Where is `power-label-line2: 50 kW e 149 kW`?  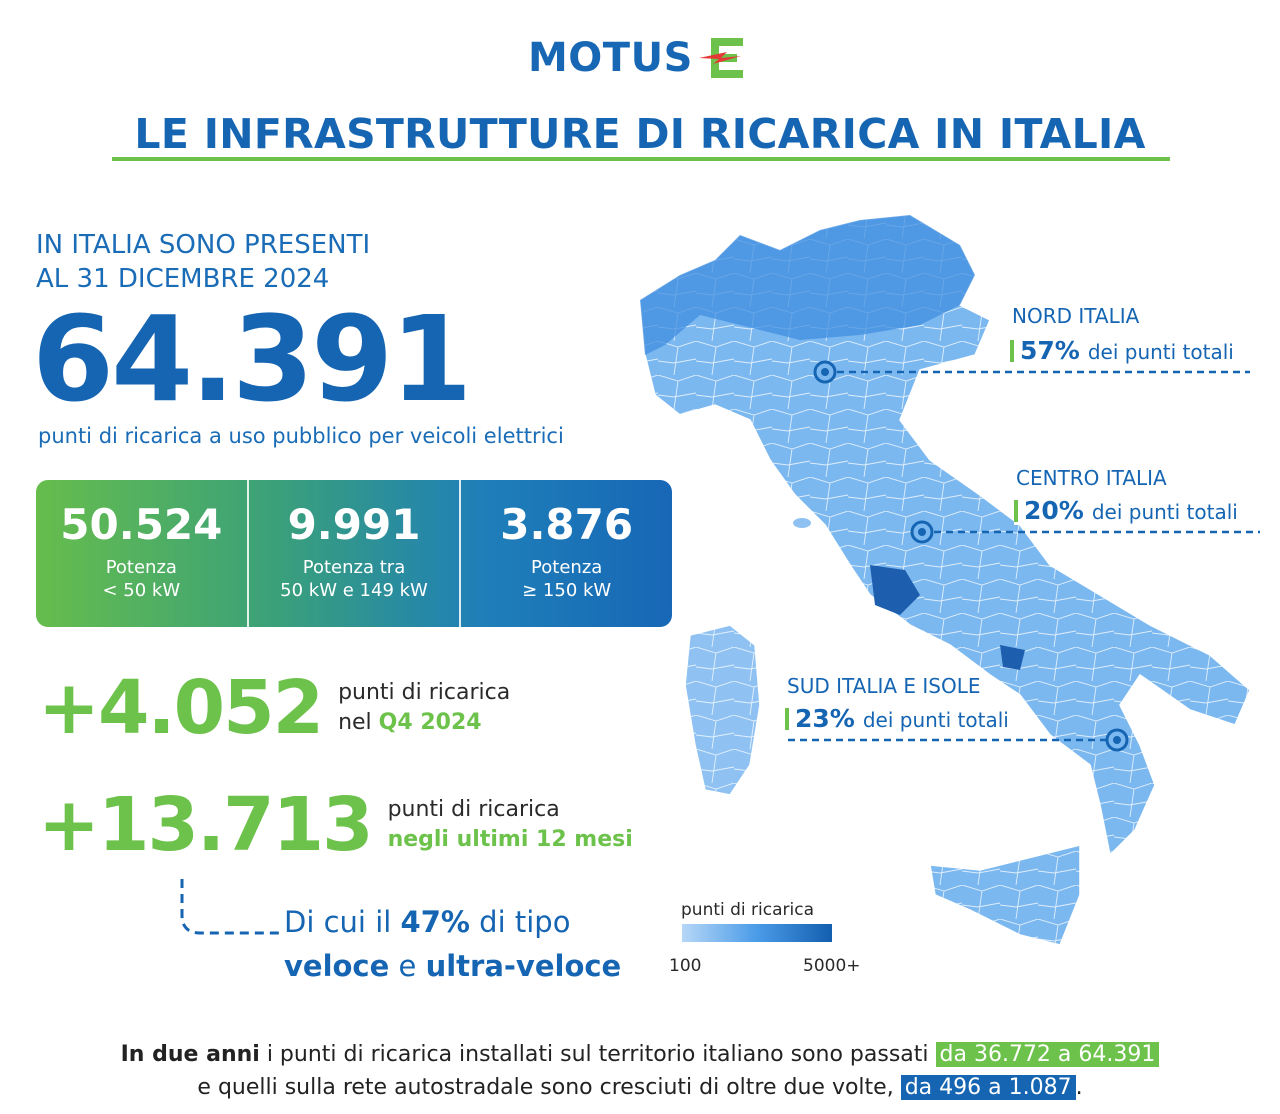
power-label-line2: 50 kW e 149 kW is located at coordinates (354, 590).